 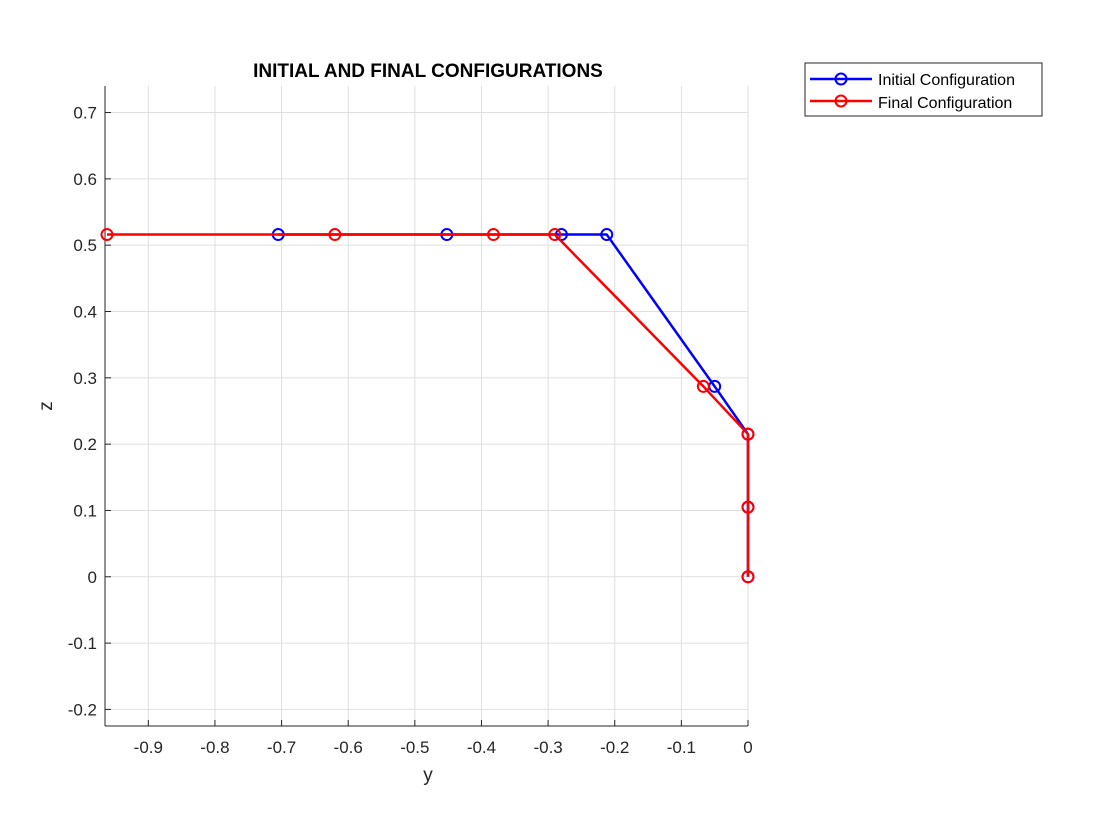 I want to click on x-tick-label: -0.2, so click(x=614, y=747).